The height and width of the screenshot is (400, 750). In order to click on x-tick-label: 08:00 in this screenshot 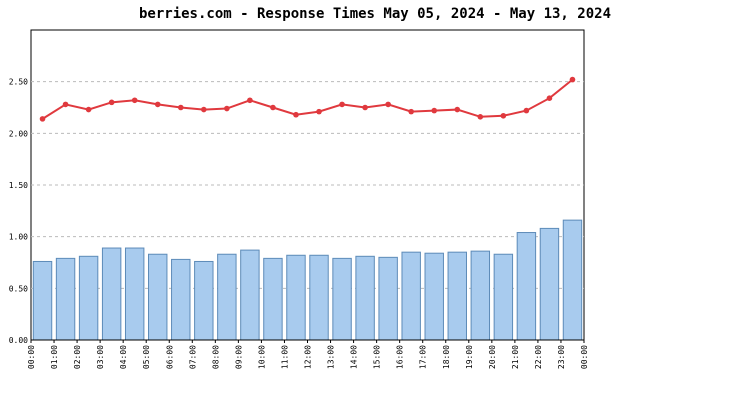, I will do `click(215, 357)`.